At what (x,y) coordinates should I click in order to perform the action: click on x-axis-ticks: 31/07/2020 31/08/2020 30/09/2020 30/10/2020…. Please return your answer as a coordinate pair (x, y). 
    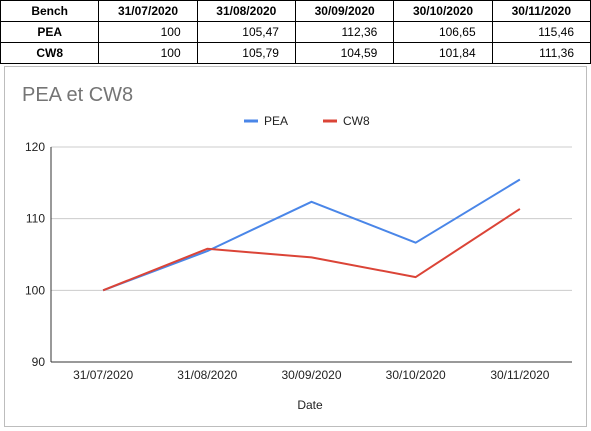
    Looking at the image, I should click on (311, 375).